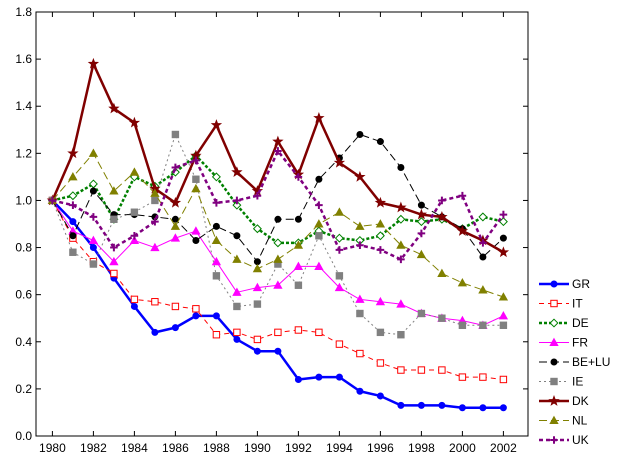  What do you see at coordinates (23, 436) in the screenshot?
I see `y-tick-label: 0.0` at bounding box center [23, 436].